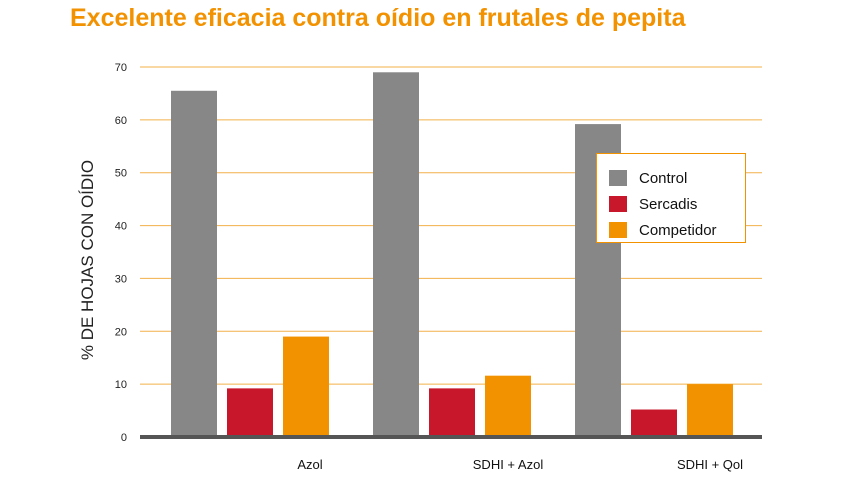 This screenshot has height=478, width=850. I want to click on x-axis-tick-labels: Azol SDHI + Azol SDHI + Qol, so click(520, 464).